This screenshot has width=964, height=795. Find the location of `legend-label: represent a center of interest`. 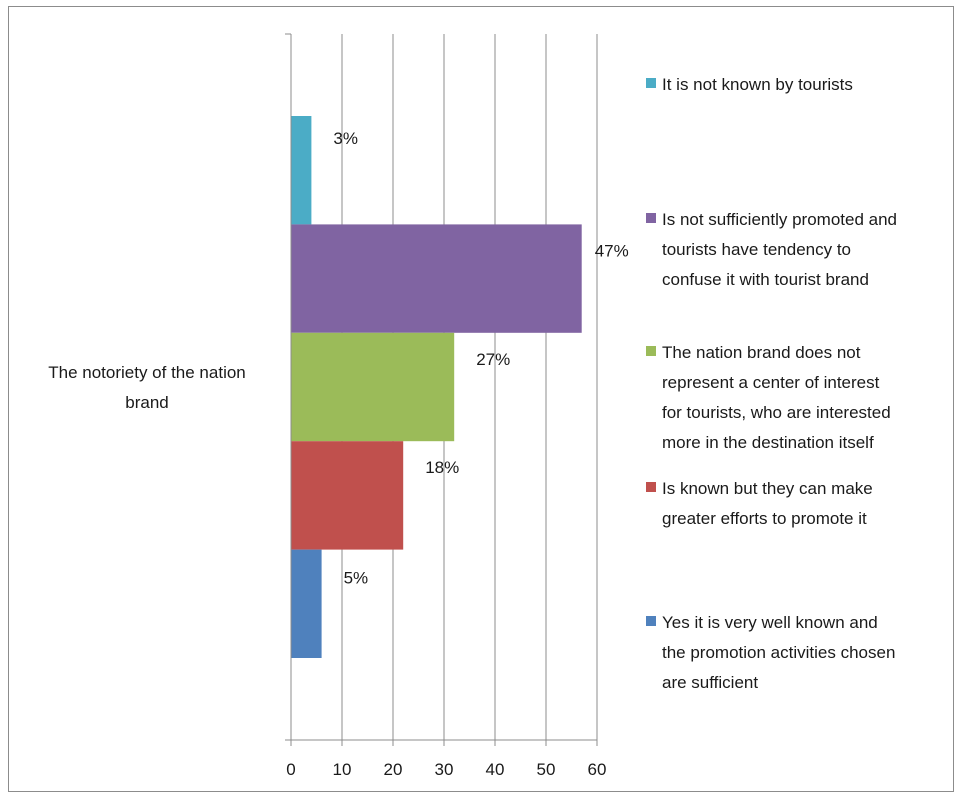

legend-label: represent a center of interest is located at coordinates (771, 382).